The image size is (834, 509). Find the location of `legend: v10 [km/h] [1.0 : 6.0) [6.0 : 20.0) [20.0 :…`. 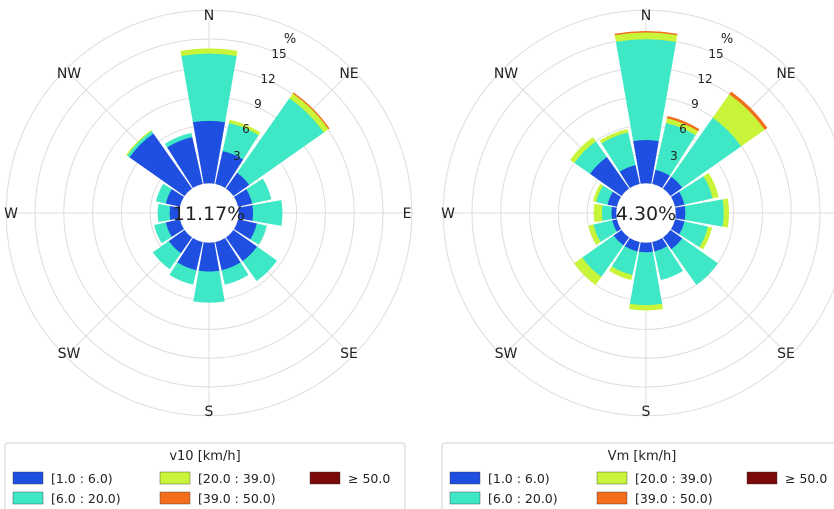

legend: v10 [km/h] [1.0 : 6.0) [6.0 : 20.0) [20.0 :… is located at coordinates (205, 475).